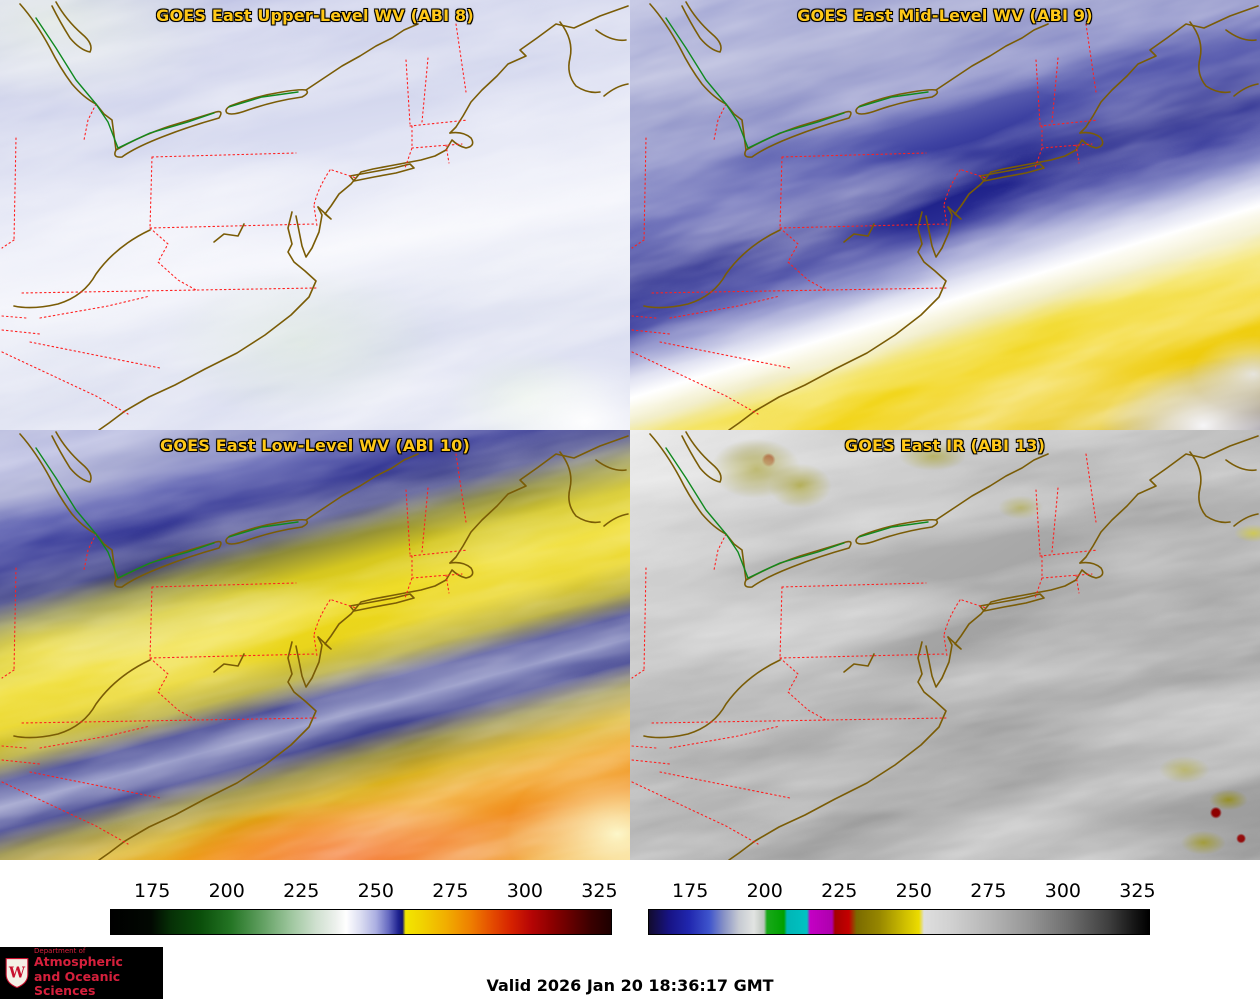 Image resolution: width=1260 pixels, height=999 pixels. I want to click on logo-line-1: Department of, so click(60, 951).